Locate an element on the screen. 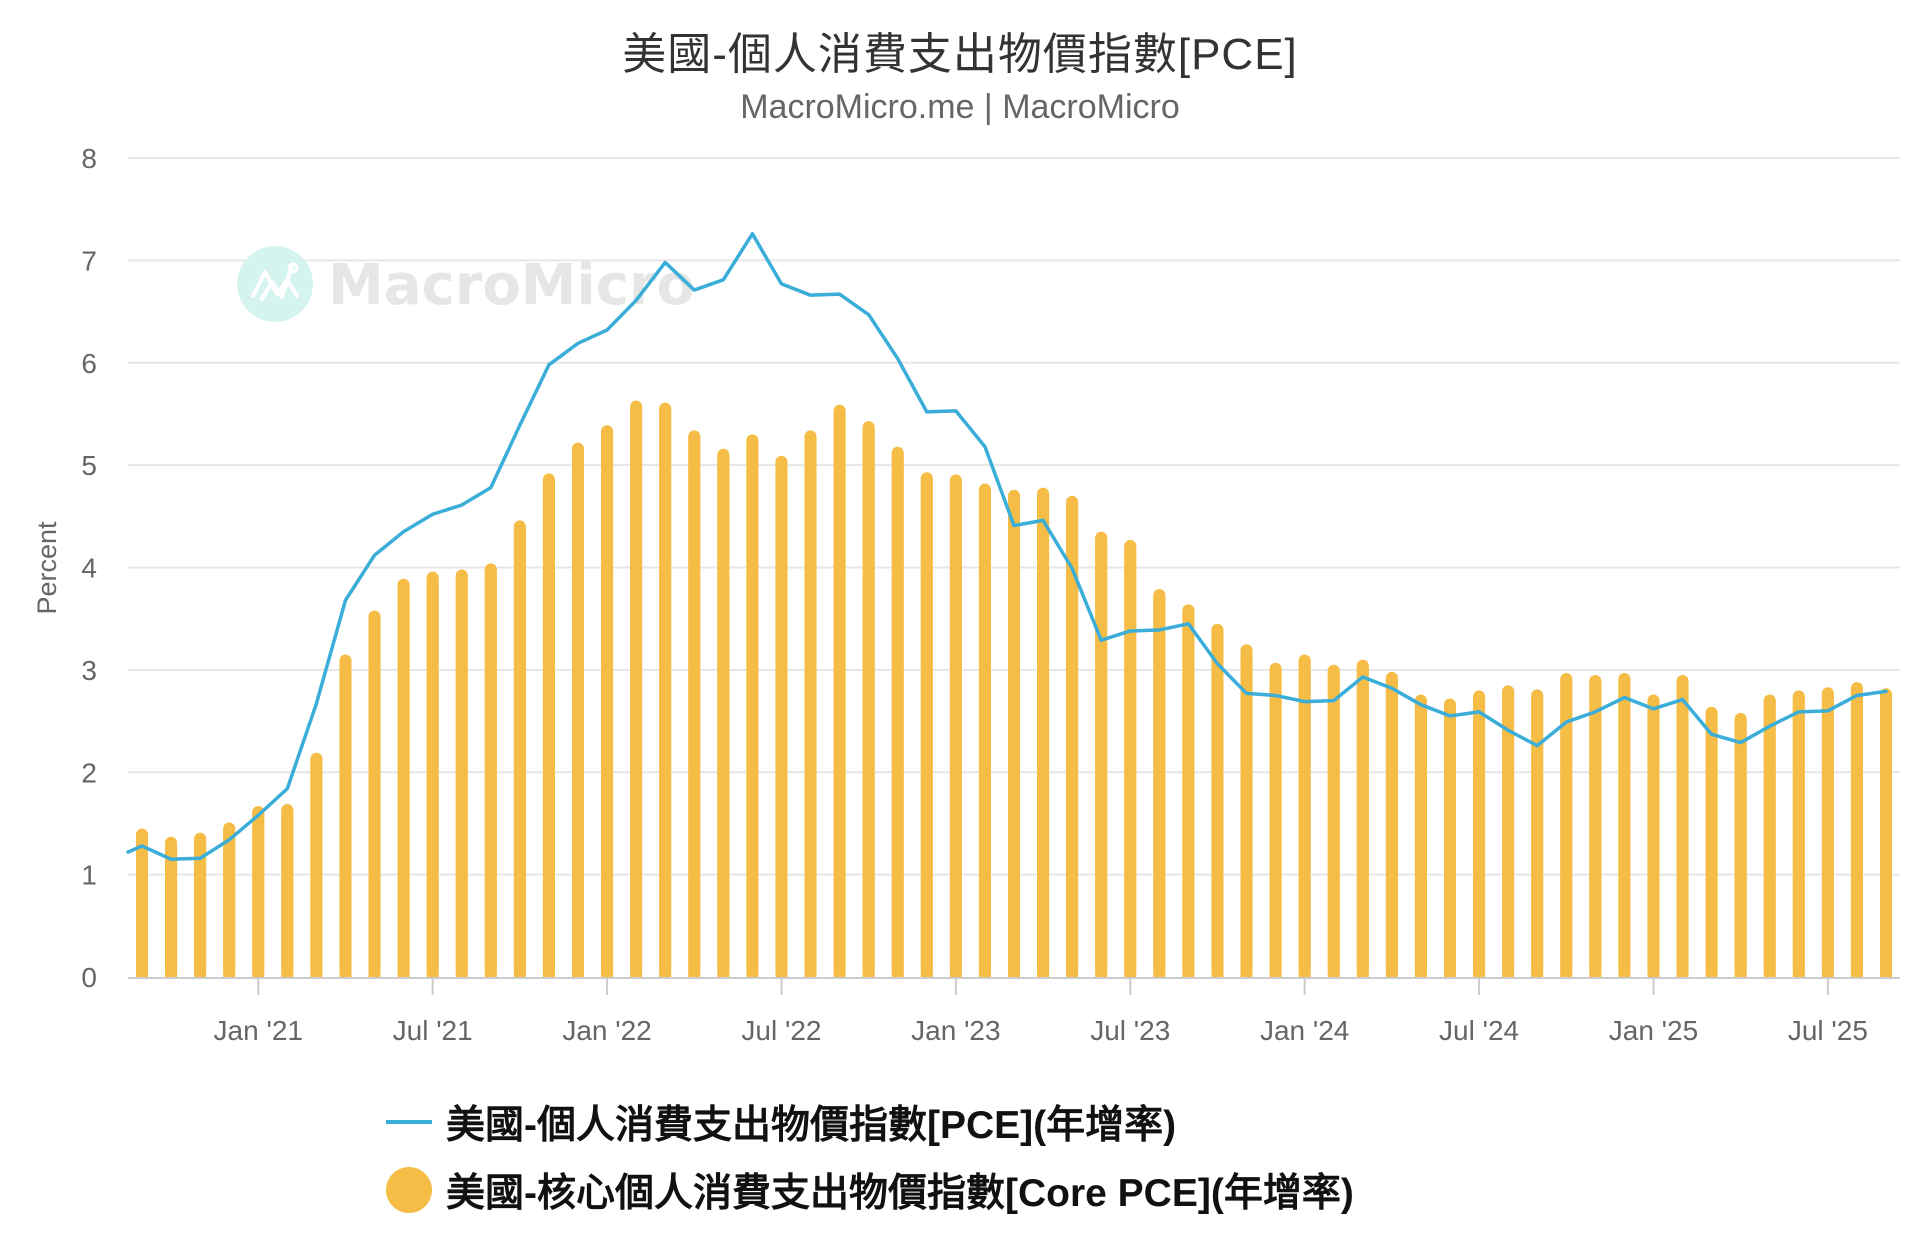 The image size is (1920, 1250). x-tick-label: Jan '21 is located at coordinates (258, 1030).